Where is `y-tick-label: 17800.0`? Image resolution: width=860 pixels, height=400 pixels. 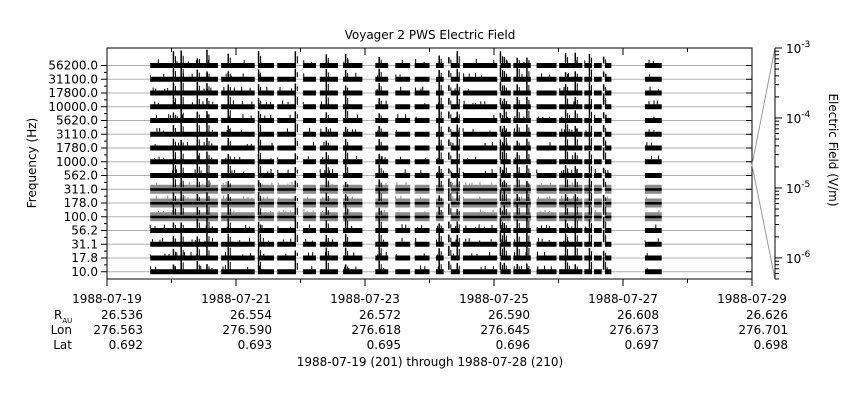
y-tick-label: 17800.0 is located at coordinates (73, 93).